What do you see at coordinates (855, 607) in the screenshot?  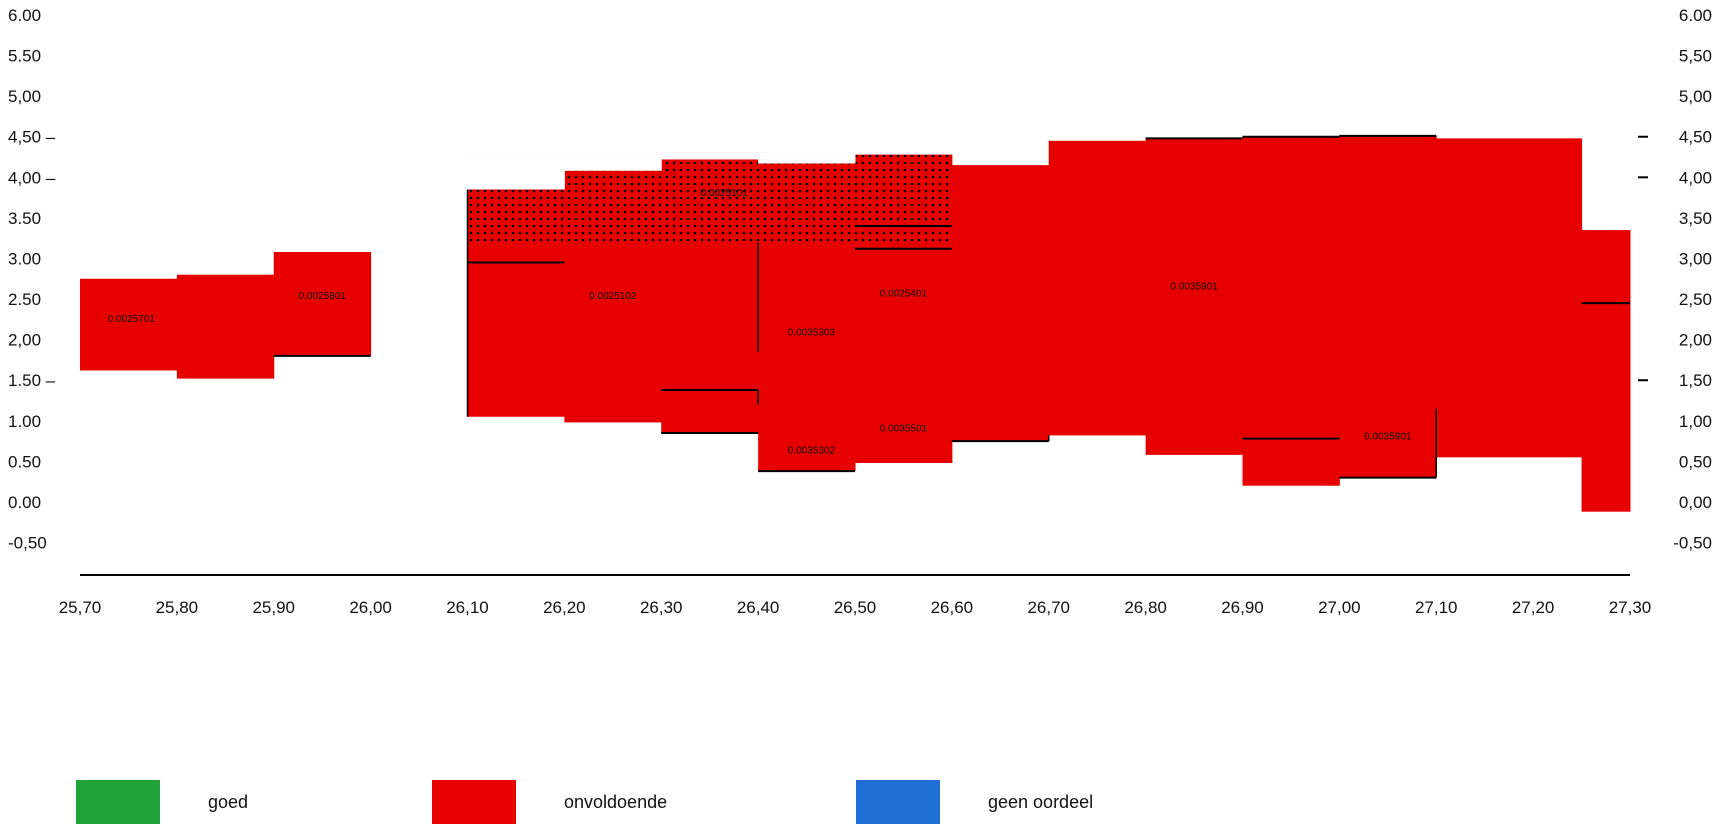 I see `x-tick-label: 26,50` at bounding box center [855, 607].